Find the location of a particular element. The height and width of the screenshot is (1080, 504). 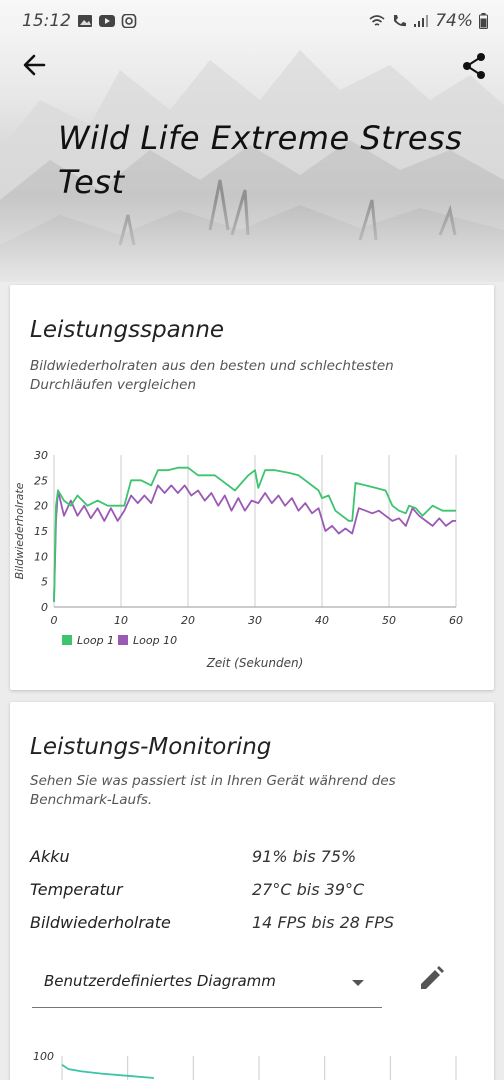

x-tick-label: 50 is located at coordinates (389, 620).